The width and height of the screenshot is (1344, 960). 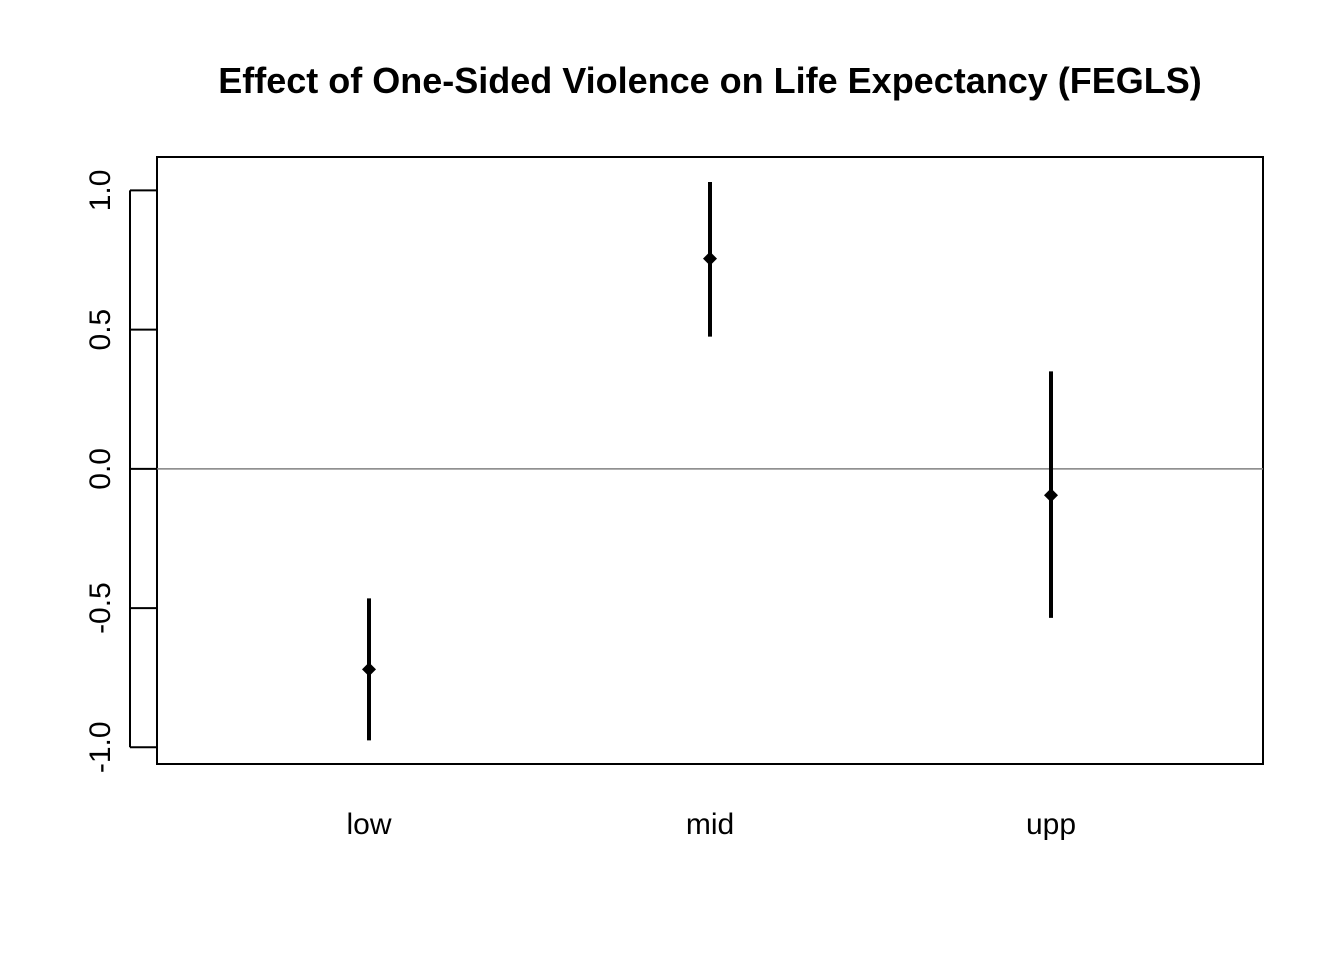 What do you see at coordinates (1051, 495) in the screenshot?
I see `point-estimate-upp` at bounding box center [1051, 495].